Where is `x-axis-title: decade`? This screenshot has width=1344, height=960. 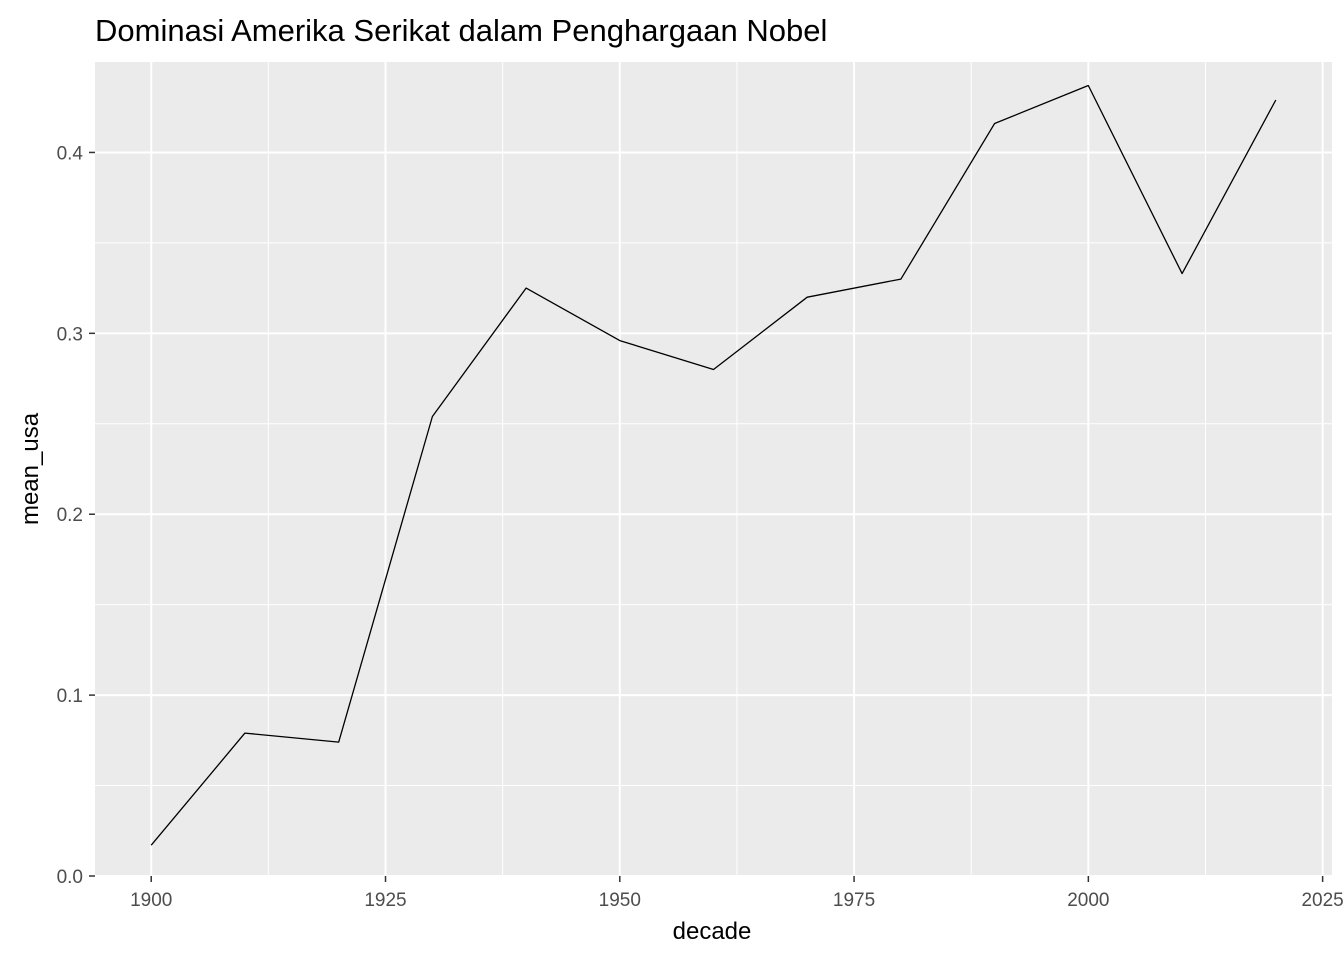 x-axis-title: decade is located at coordinates (712, 931).